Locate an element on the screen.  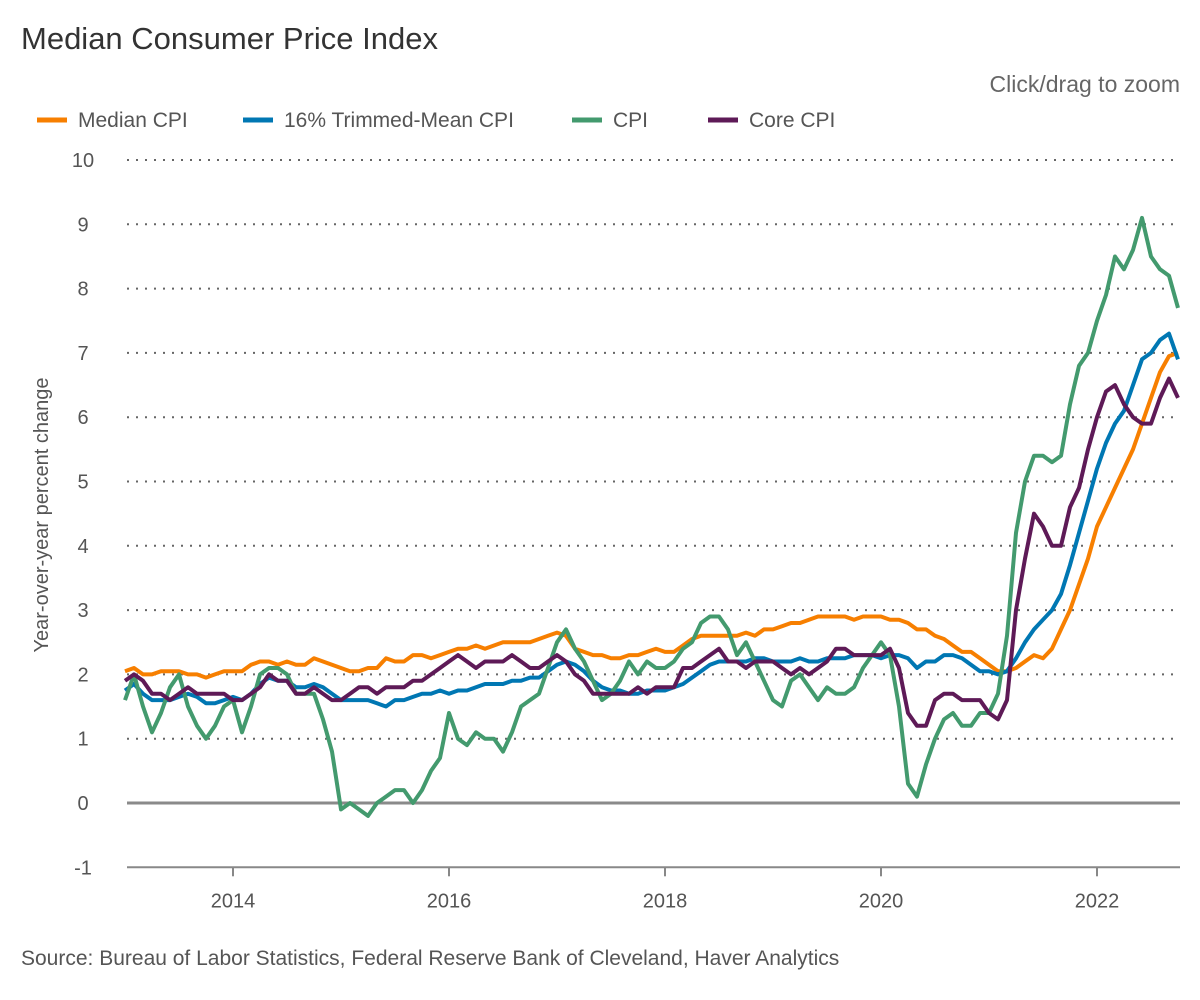
legend-item: 16% Trimmed-Mean CPI is located at coordinates (378, 120).